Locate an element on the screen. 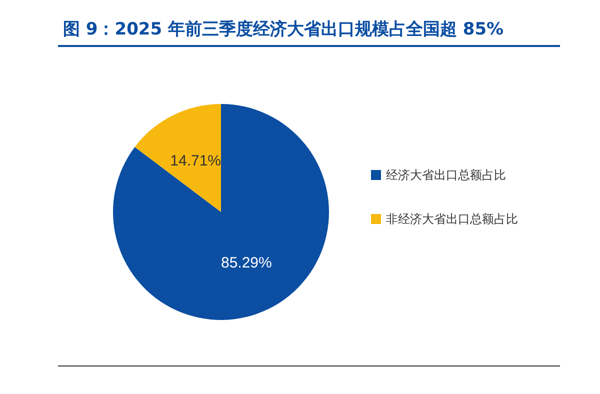 The height and width of the screenshot is (394, 600). legend-label: 经济大省出口总额占比 is located at coordinates (446, 175).